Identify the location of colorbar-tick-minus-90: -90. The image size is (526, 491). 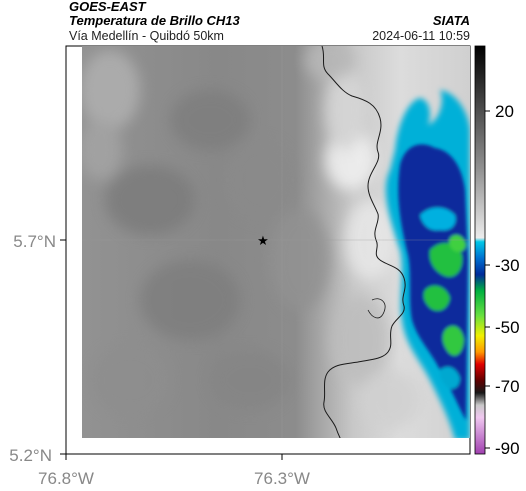
(507, 448).